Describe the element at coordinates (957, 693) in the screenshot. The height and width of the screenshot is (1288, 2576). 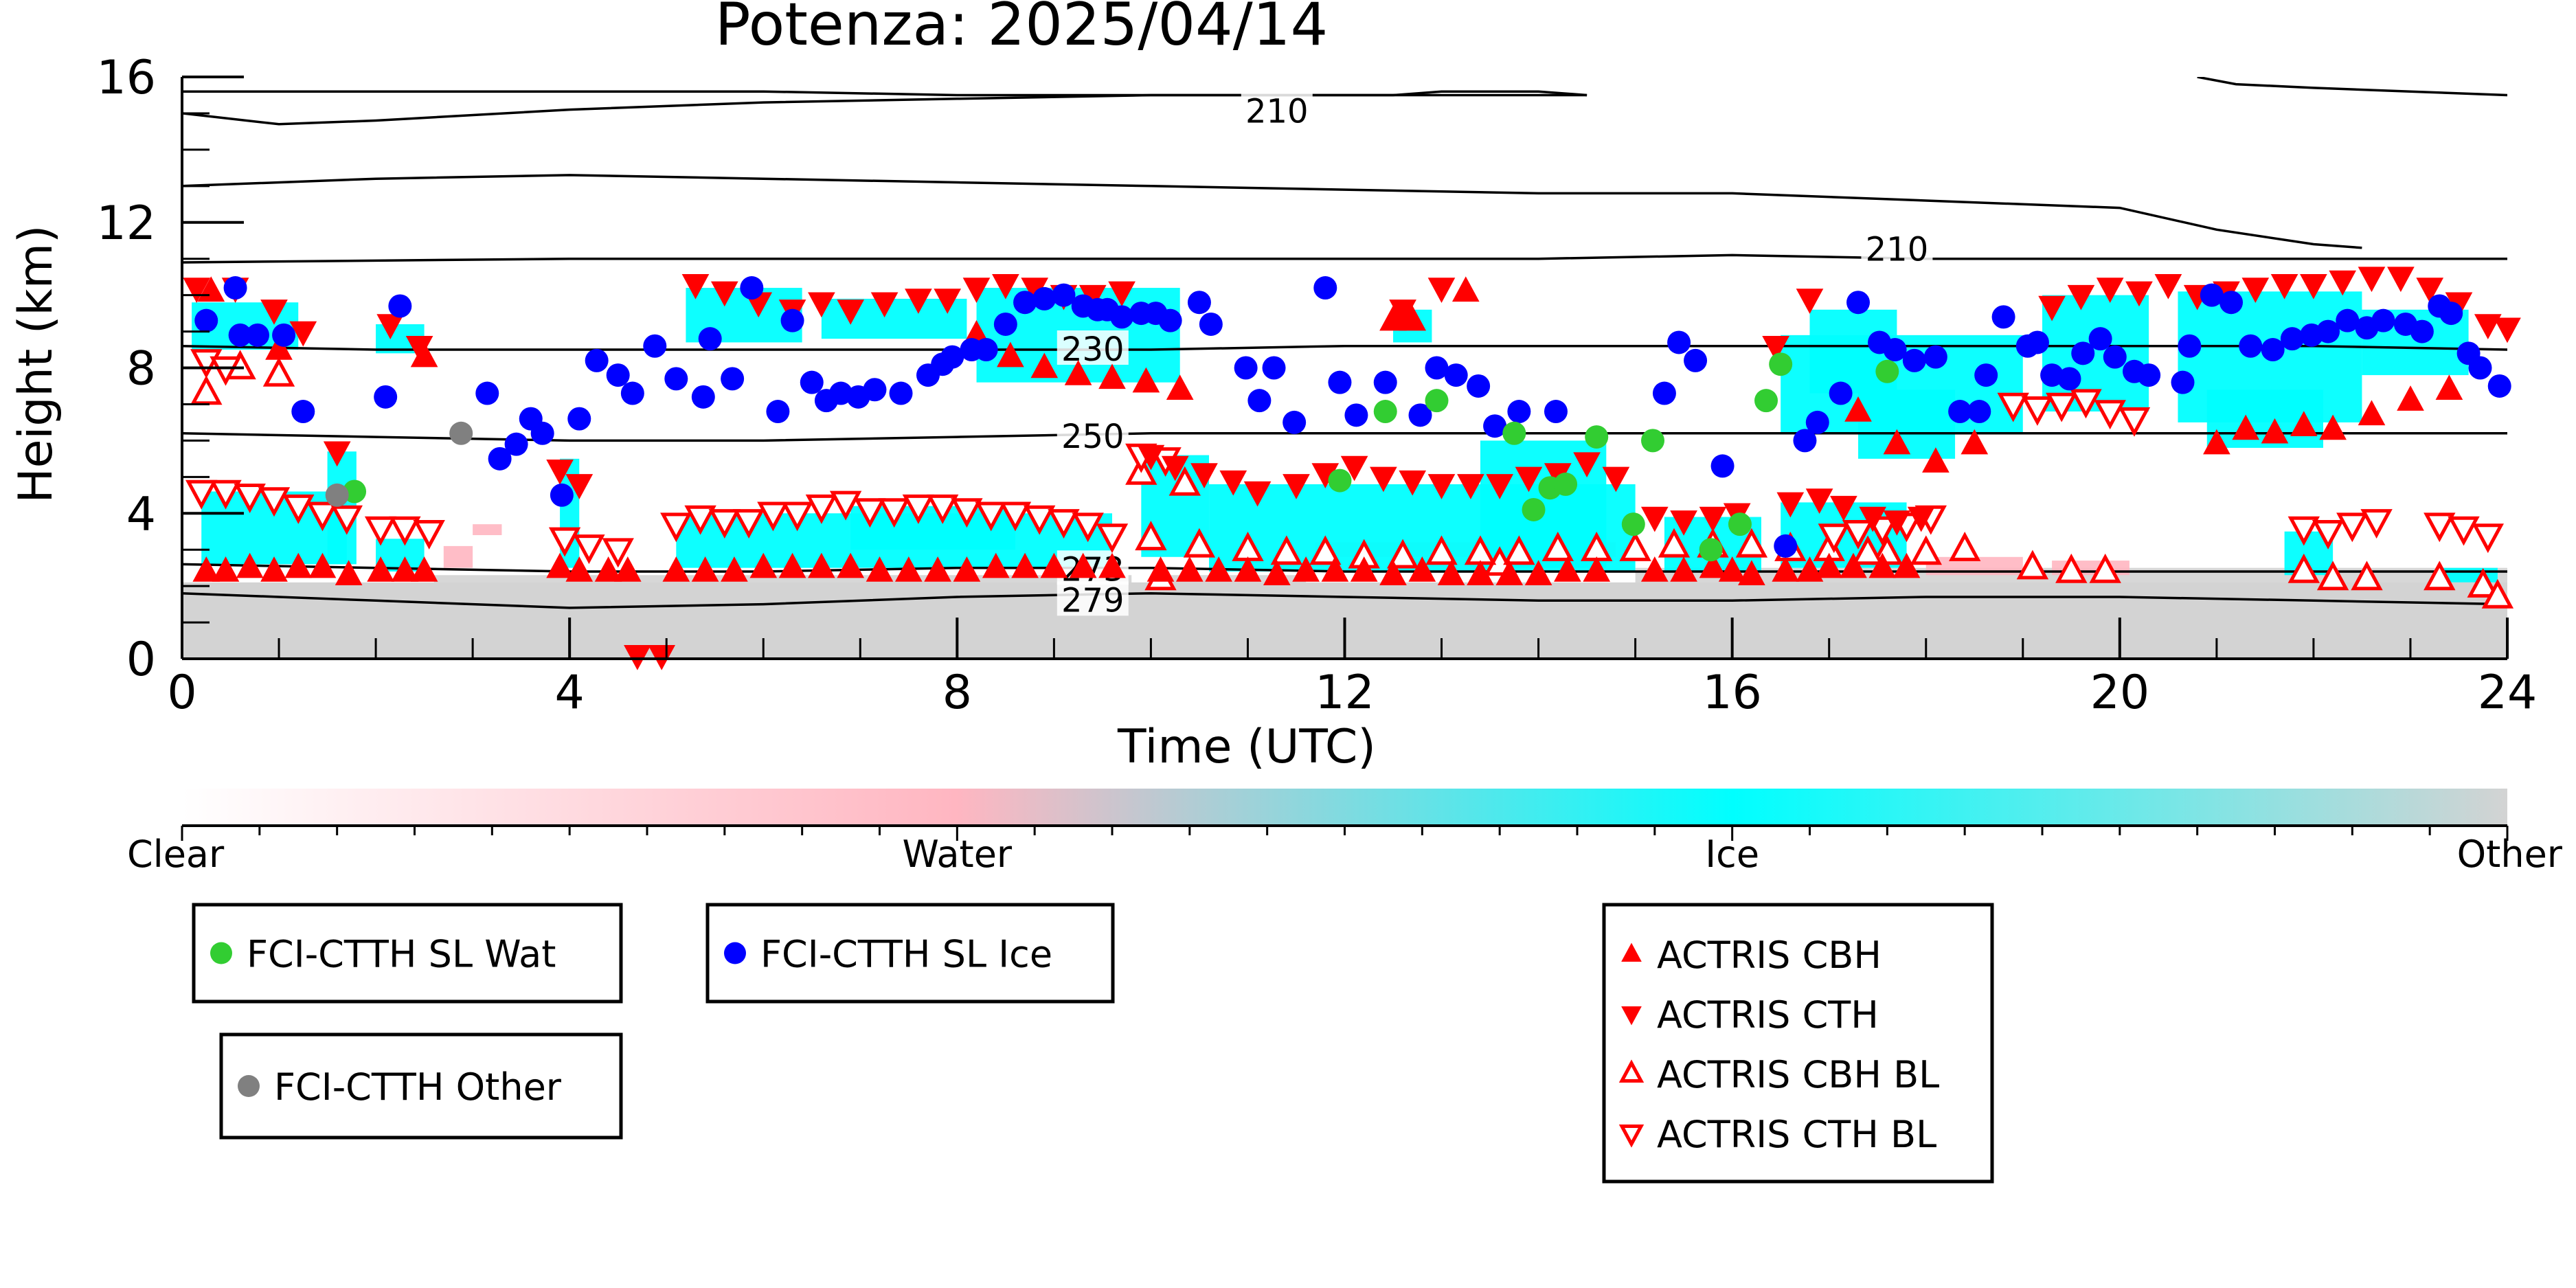
I see `x-tick-label: 8` at that location.